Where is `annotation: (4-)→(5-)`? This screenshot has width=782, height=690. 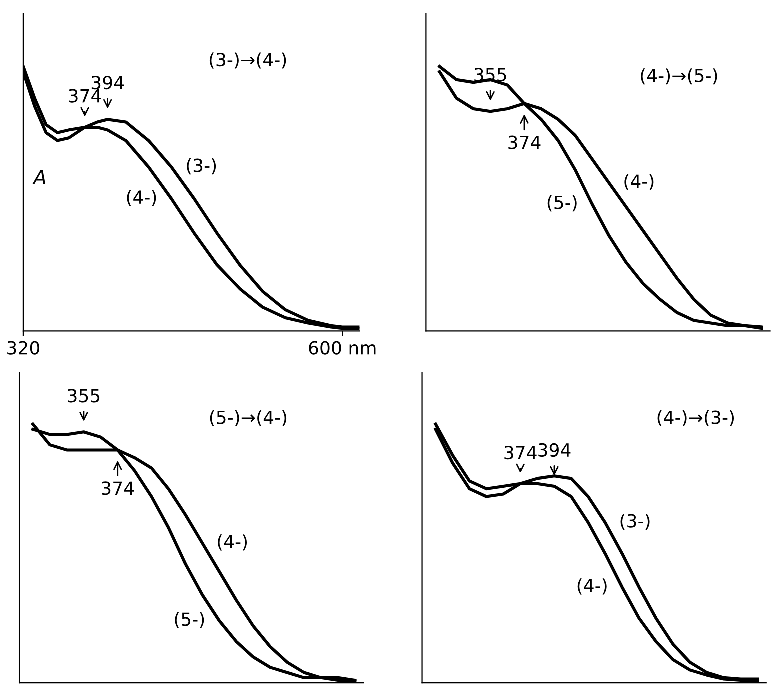 annotation: (4-)→(5-) is located at coordinates (679, 76).